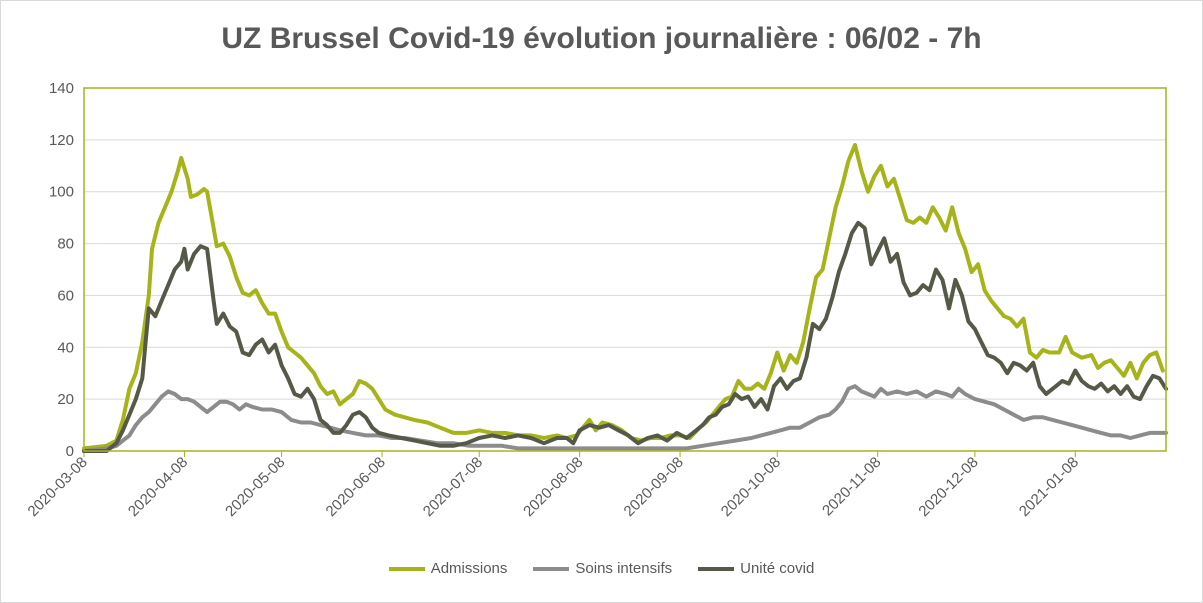 This screenshot has width=1203, height=603. Describe the element at coordinates (255, 487) in the screenshot. I see `x-tick-label: 2020-05-08` at that location.